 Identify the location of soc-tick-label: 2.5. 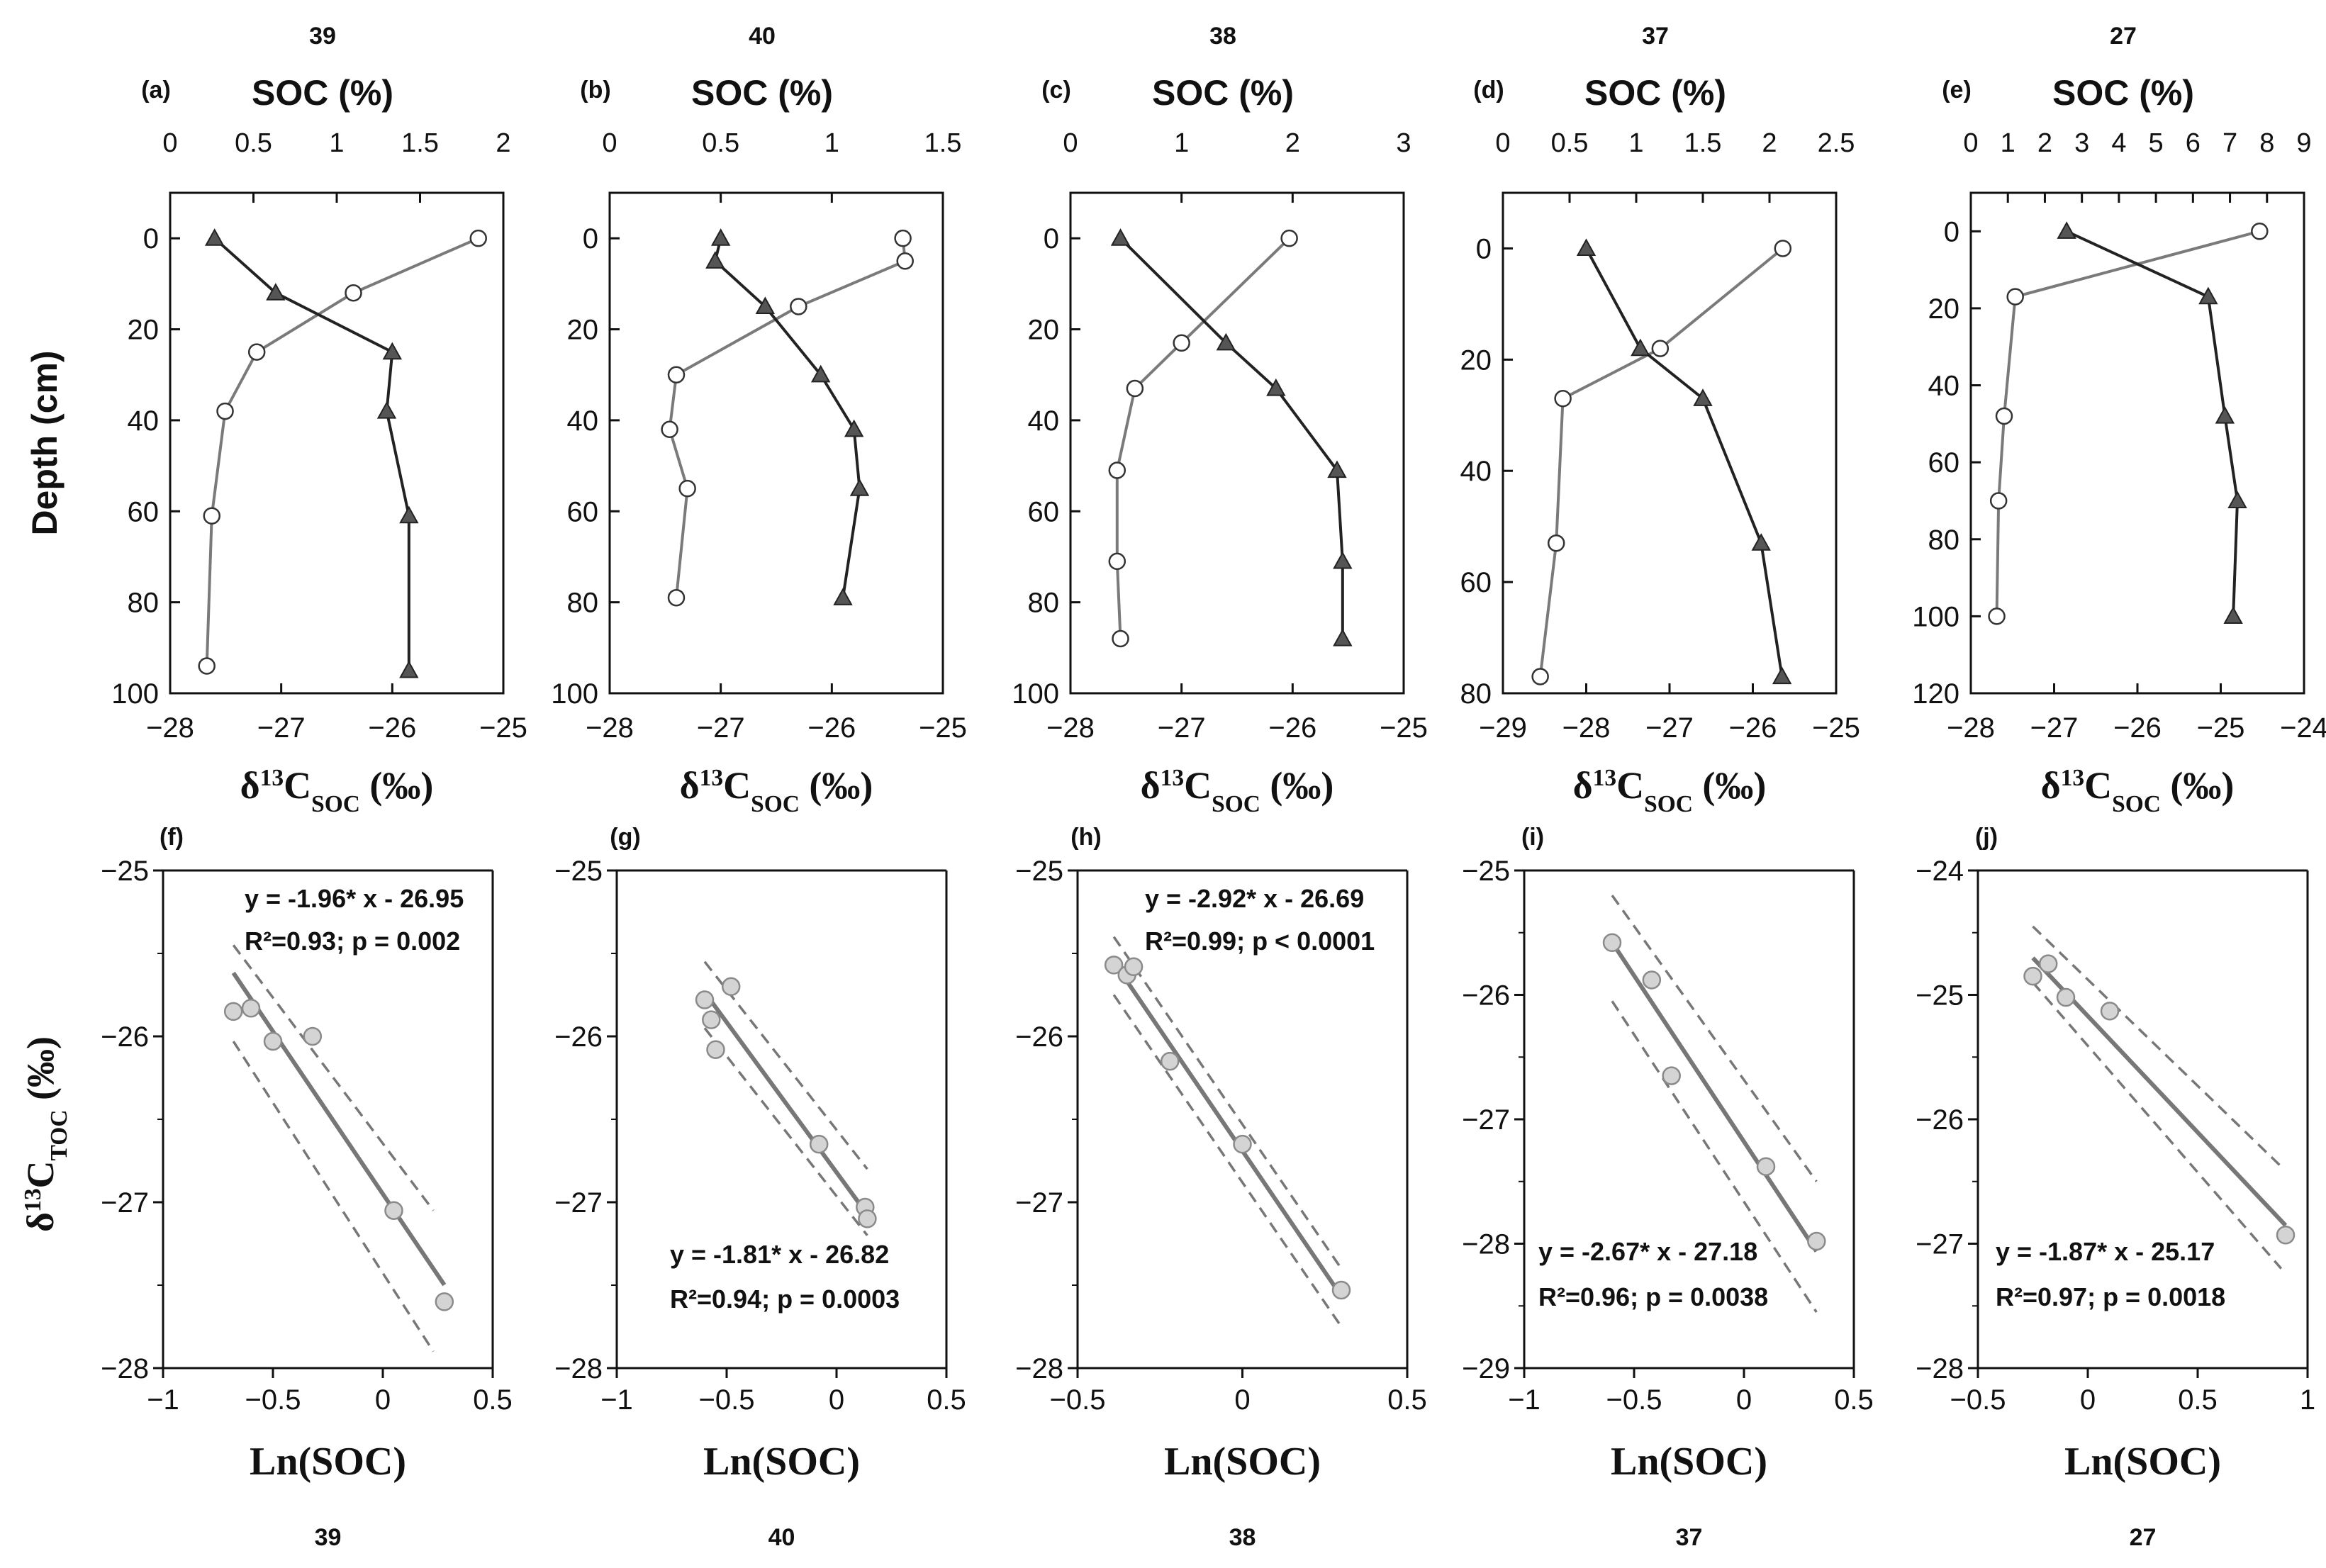
(1836, 143).